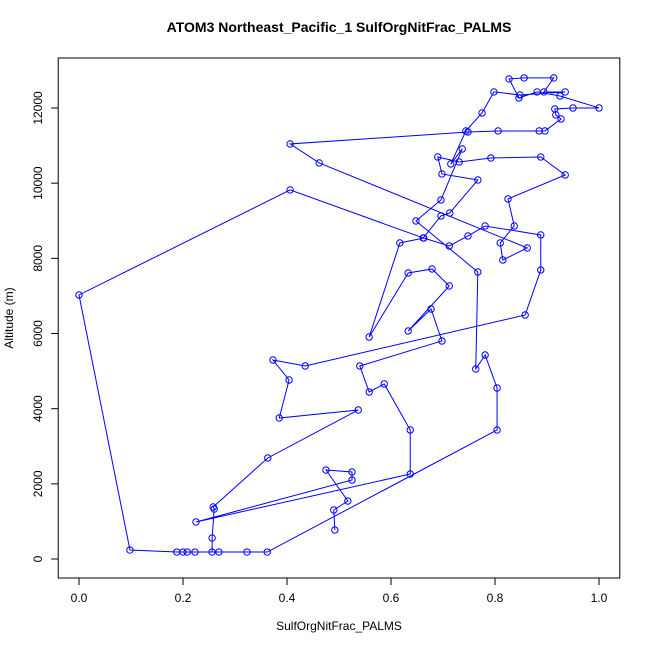 This screenshot has height=650, width=650. I want to click on y-tick-label: 6000, so click(38, 333).